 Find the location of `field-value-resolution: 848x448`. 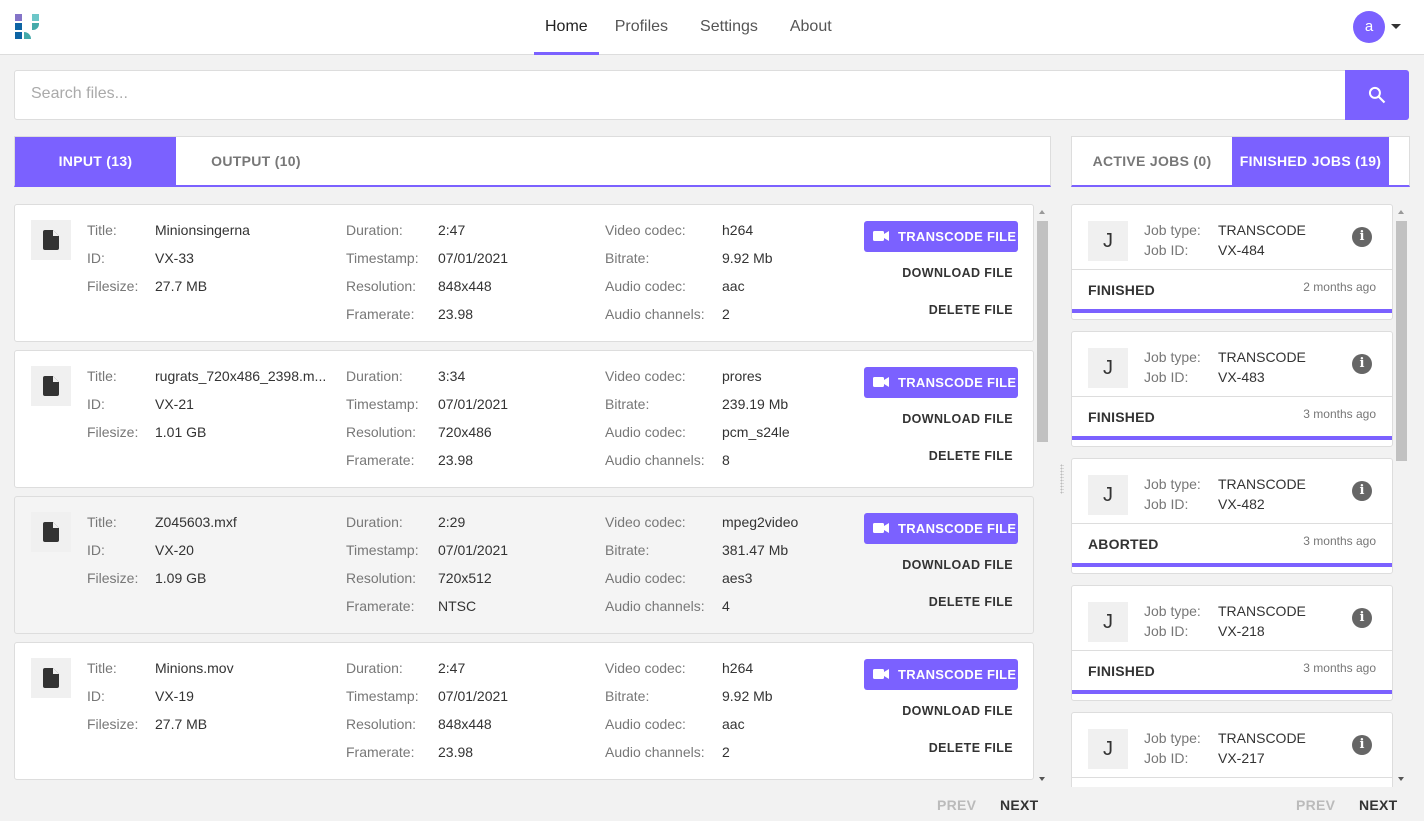

field-value-resolution: 848x448 is located at coordinates (465, 286).